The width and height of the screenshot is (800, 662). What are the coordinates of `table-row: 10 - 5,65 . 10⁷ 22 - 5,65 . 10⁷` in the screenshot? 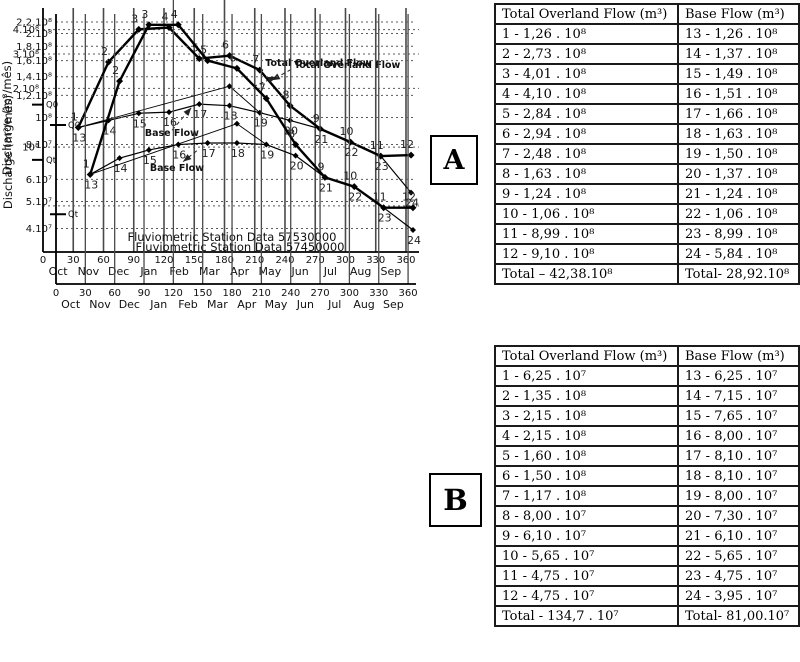 It's located at (647, 556).